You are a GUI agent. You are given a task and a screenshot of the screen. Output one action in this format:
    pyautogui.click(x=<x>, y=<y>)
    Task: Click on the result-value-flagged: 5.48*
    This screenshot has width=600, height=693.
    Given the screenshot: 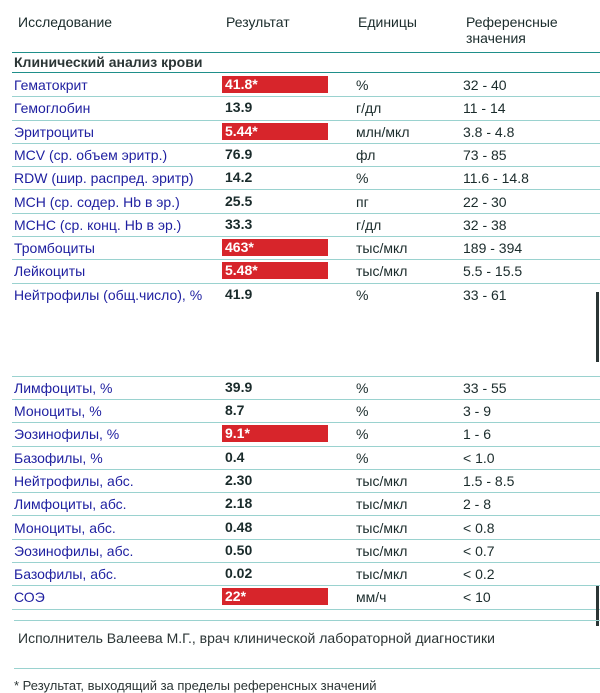 What is the action you would take?
    pyautogui.click(x=275, y=271)
    